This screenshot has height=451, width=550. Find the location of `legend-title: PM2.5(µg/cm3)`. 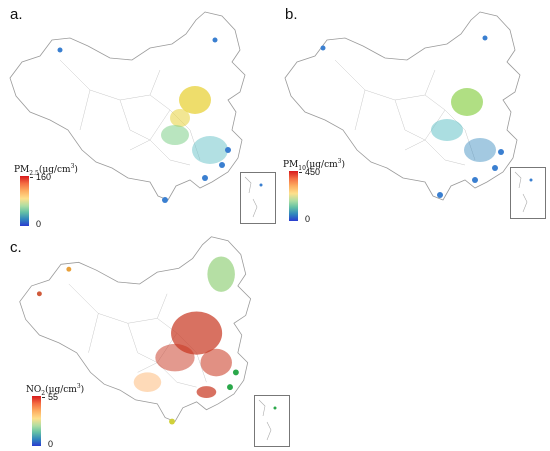

legend-title: PM2.5(µg/cm3) is located at coordinates (46, 170).